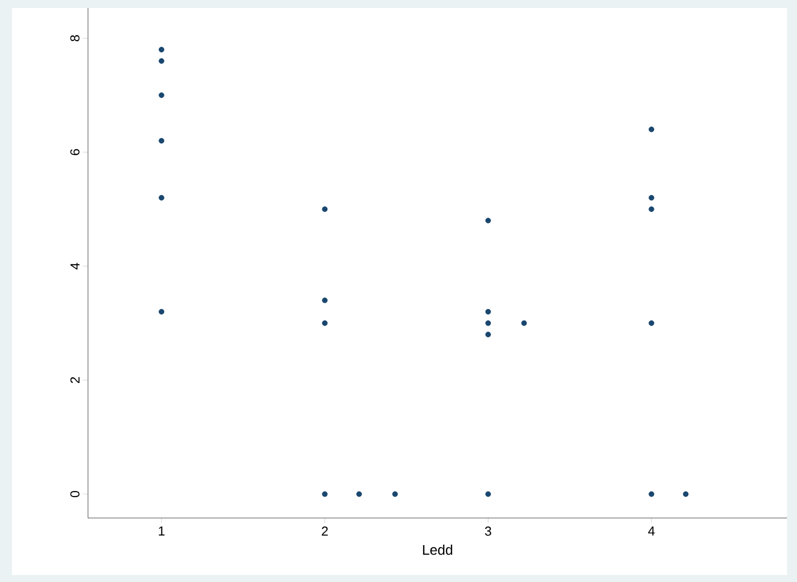  Describe the element at coordinates (75, 380) in the screenshot. I see `y-tick-label: 2` at that location.